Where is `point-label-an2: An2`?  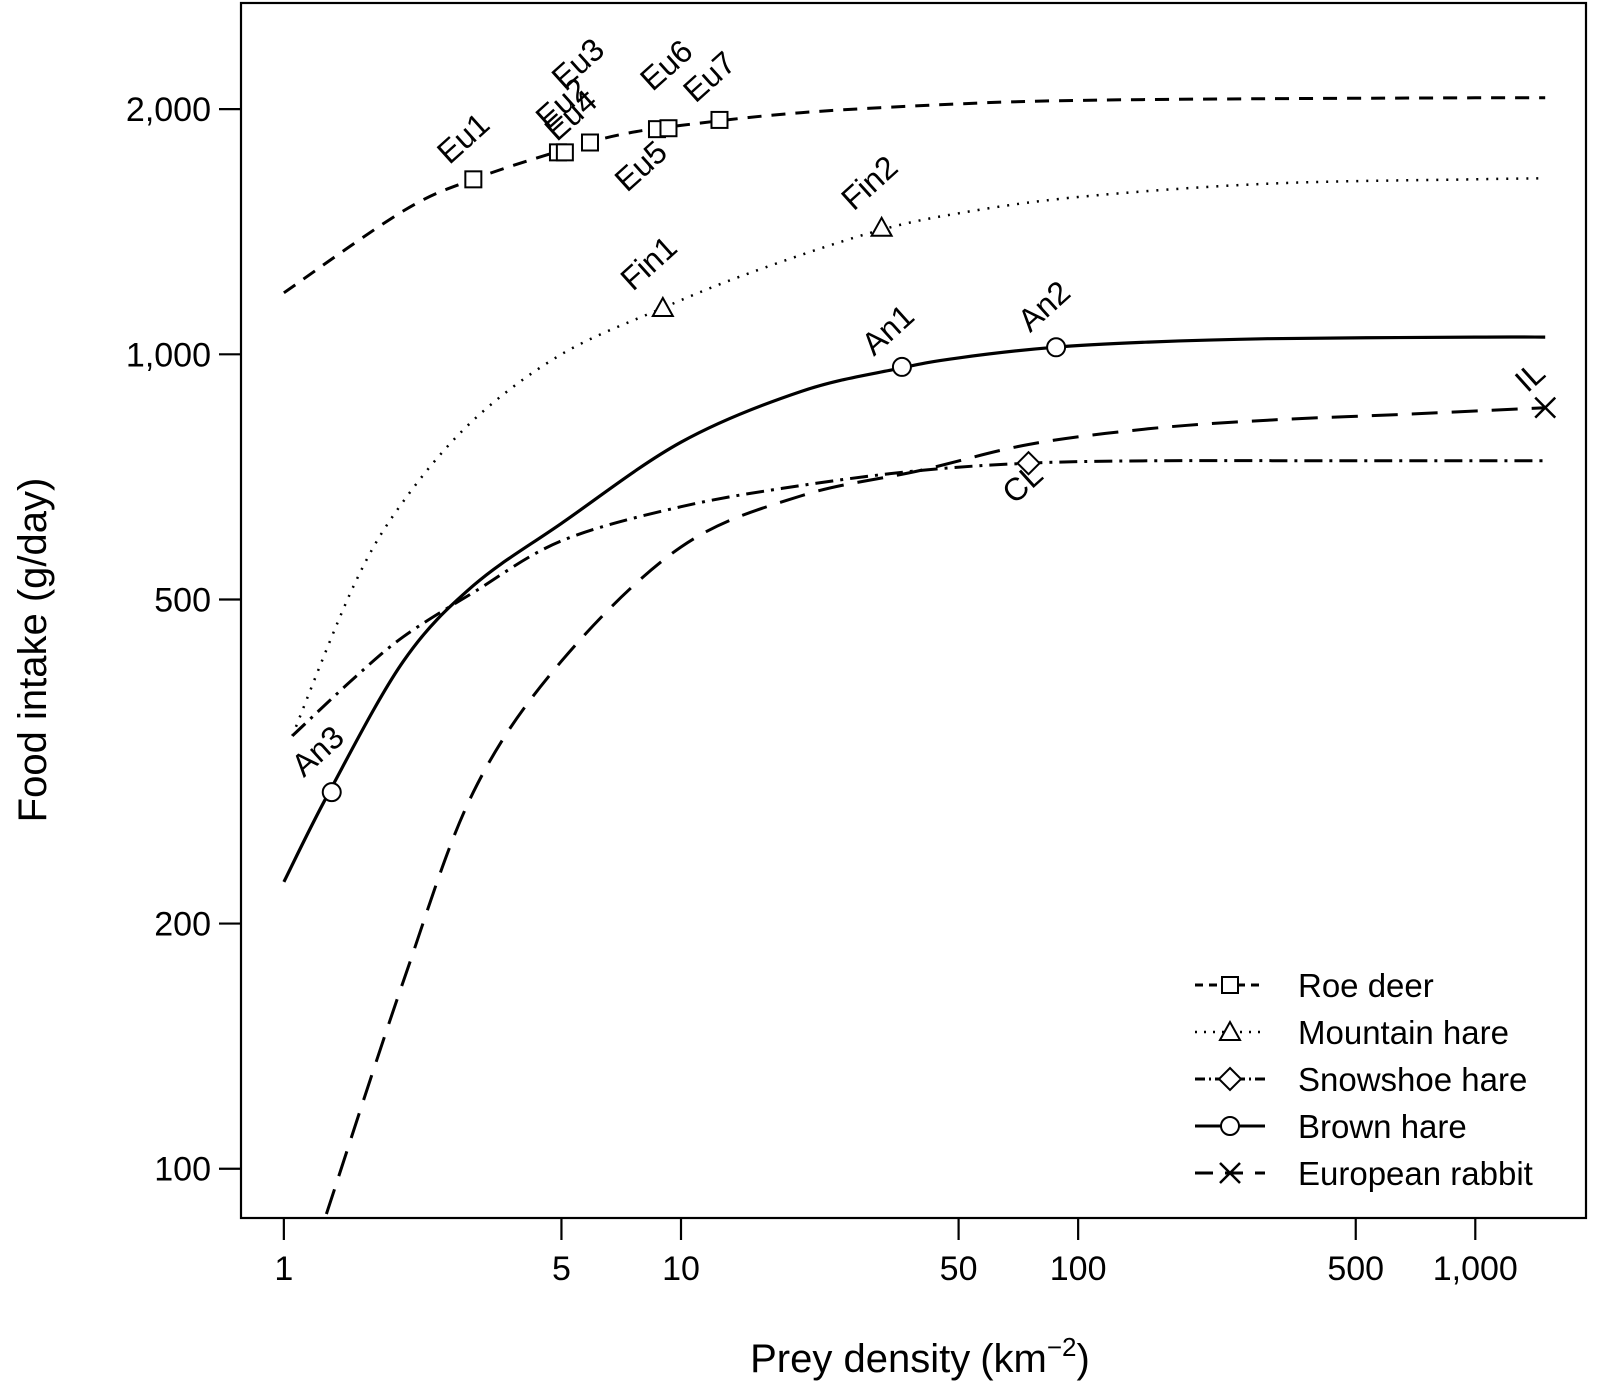
point-label-an2: An2 is located at coordinates (1044, 306).